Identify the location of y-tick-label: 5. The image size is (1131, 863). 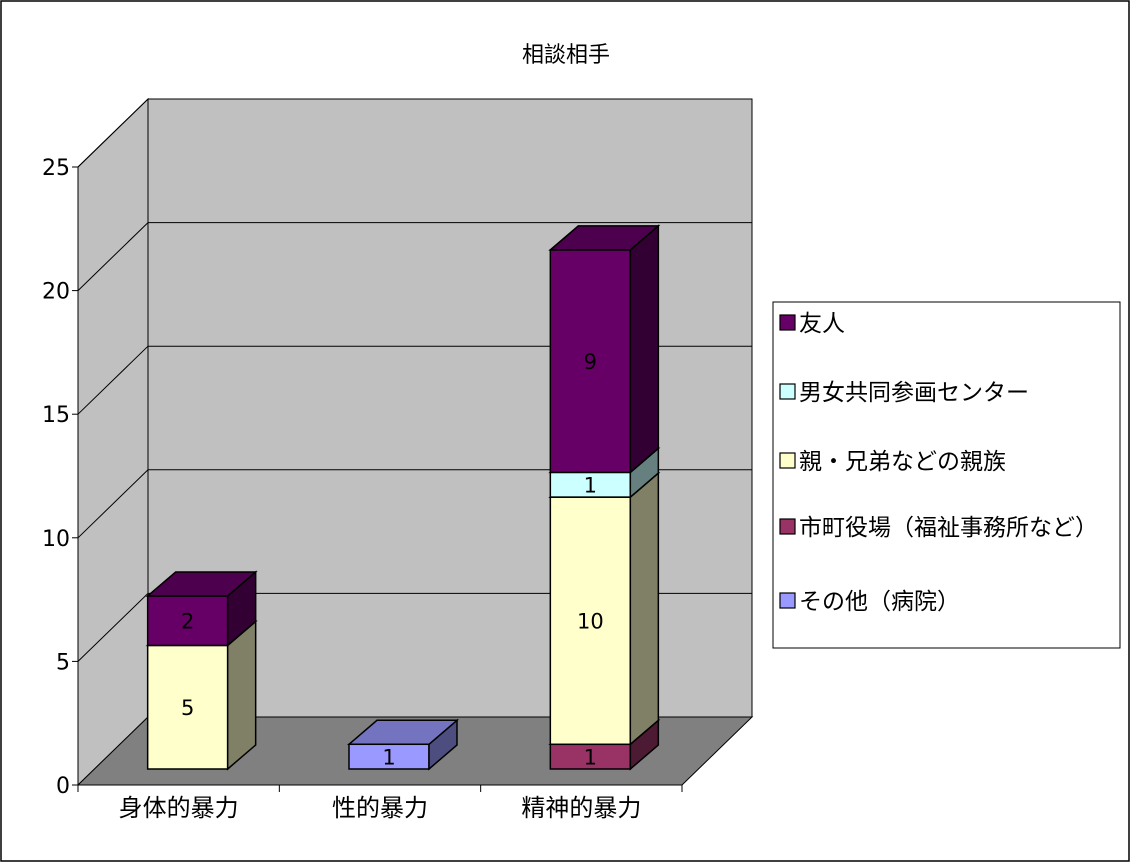
(63, 662).